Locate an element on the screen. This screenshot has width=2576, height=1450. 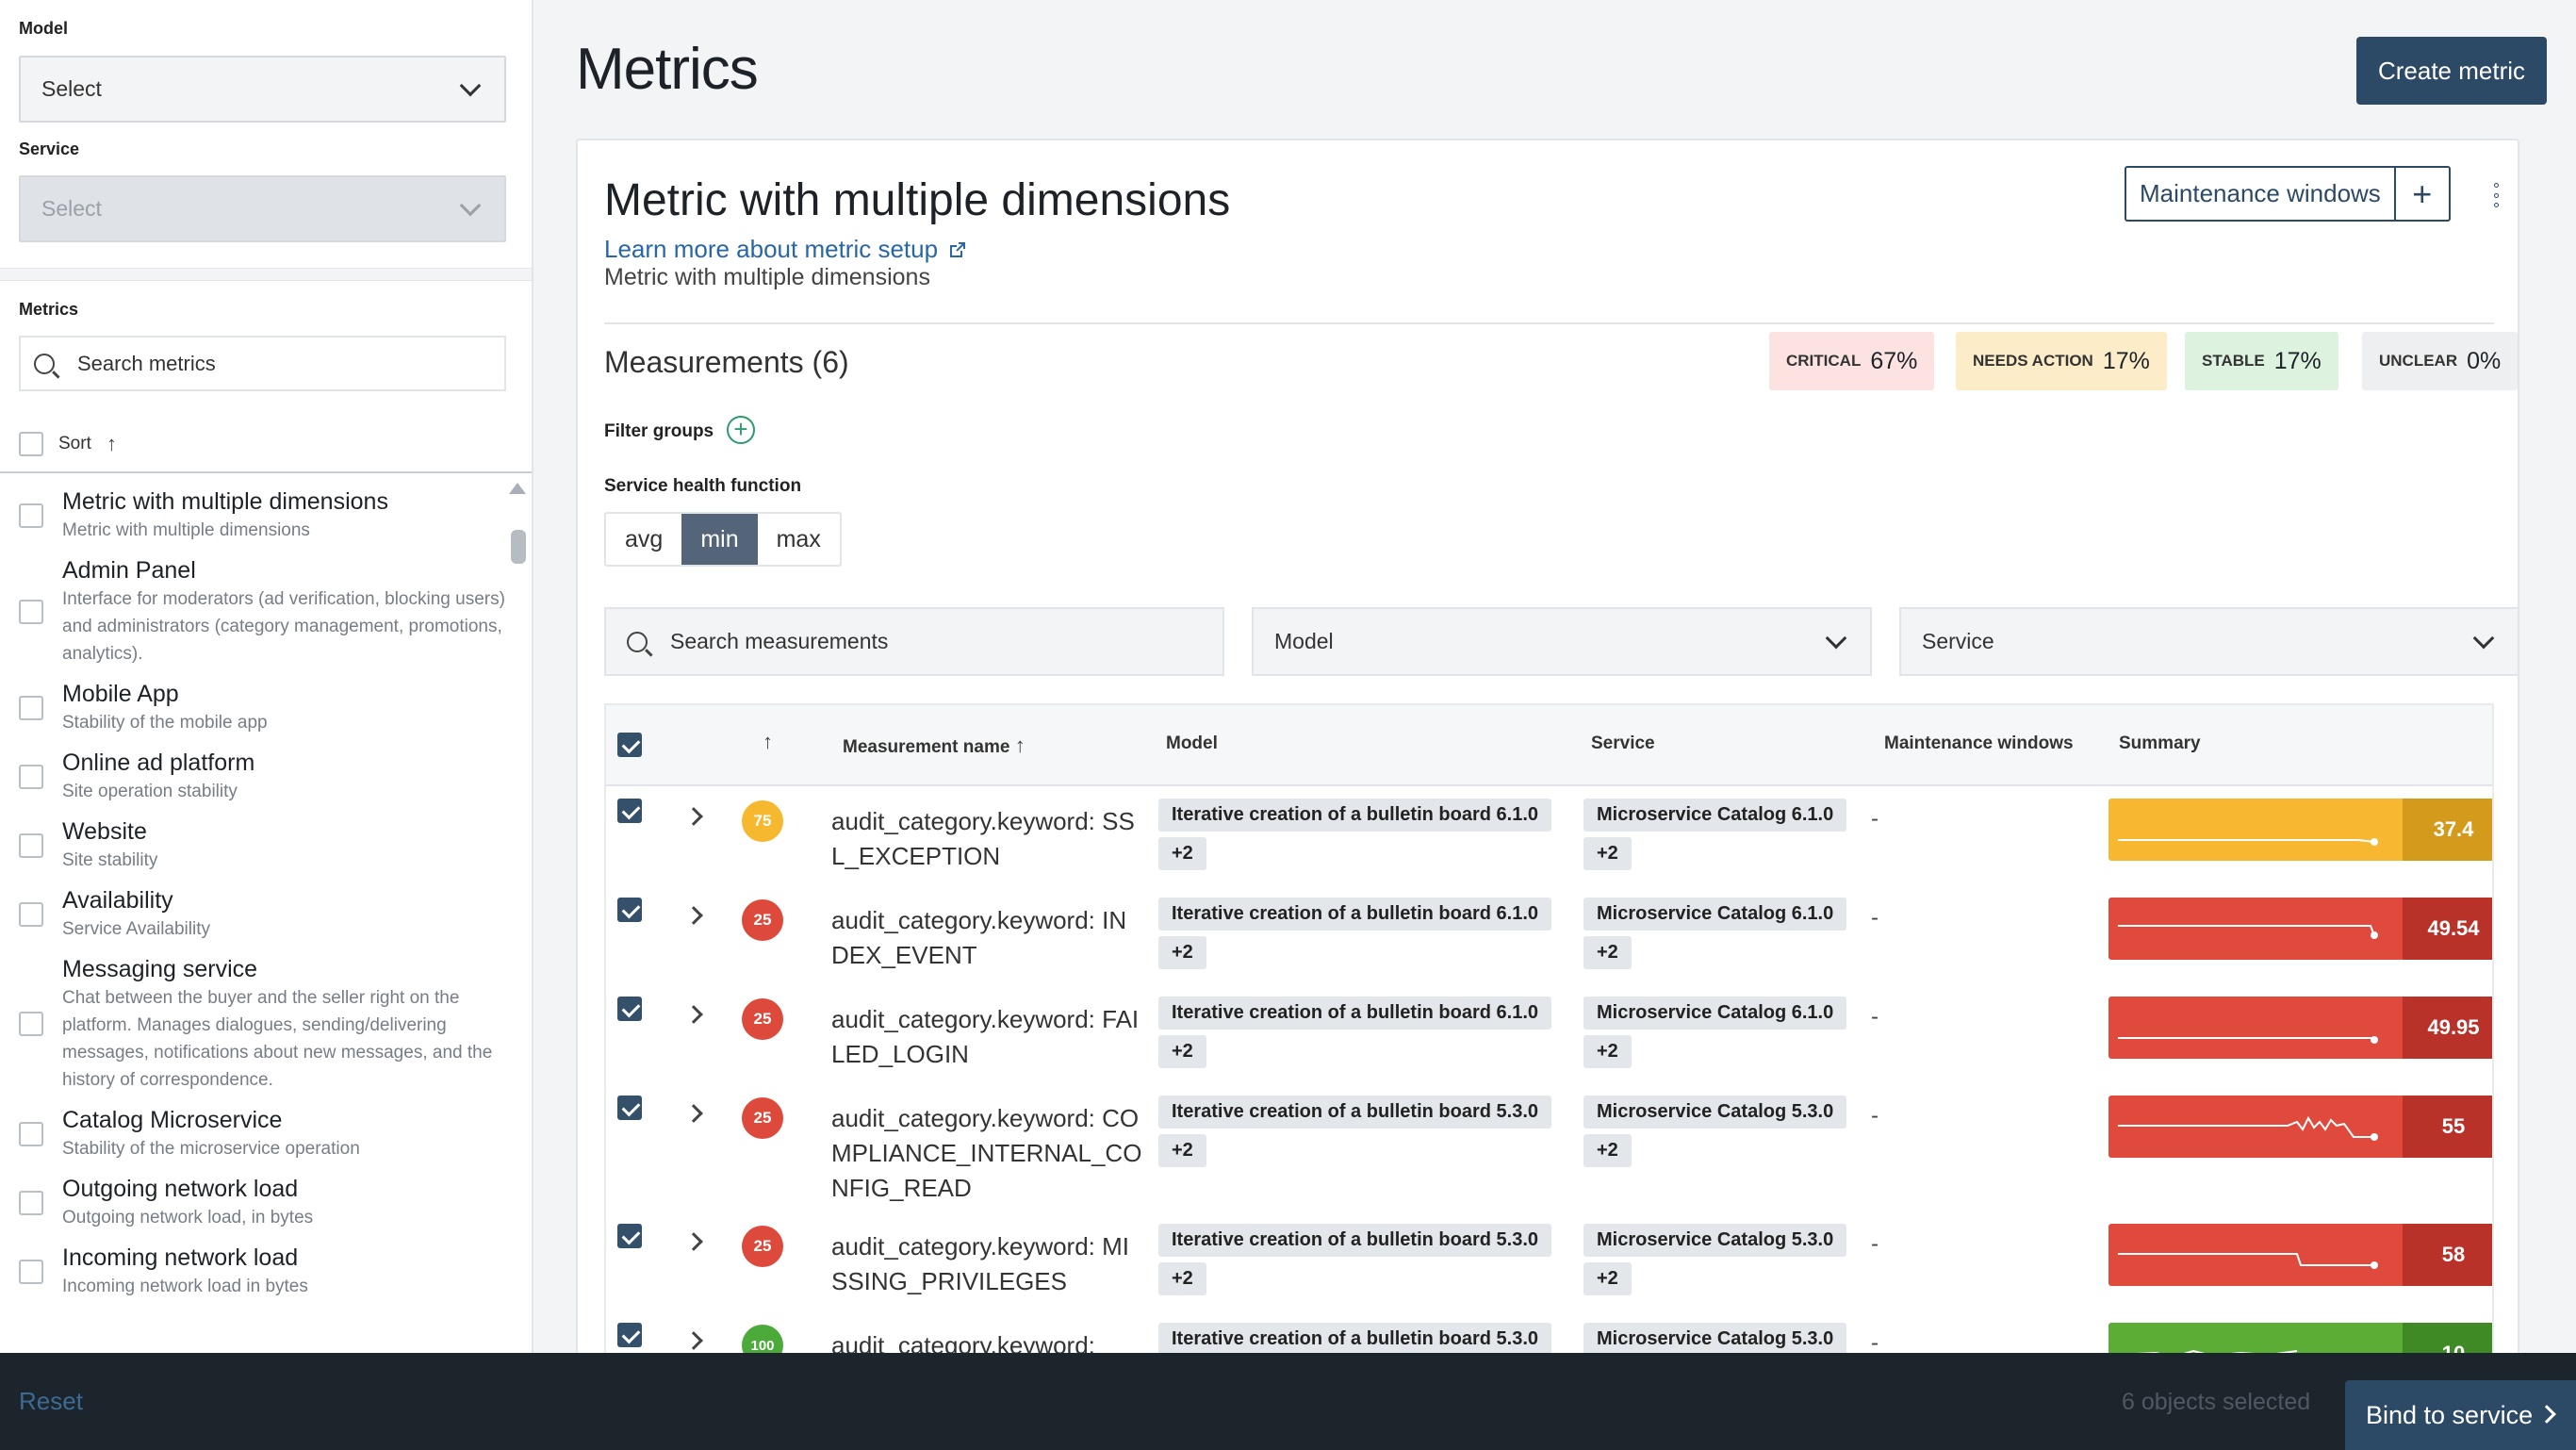
scroll-up-icon is located at coordinates (517, 488).